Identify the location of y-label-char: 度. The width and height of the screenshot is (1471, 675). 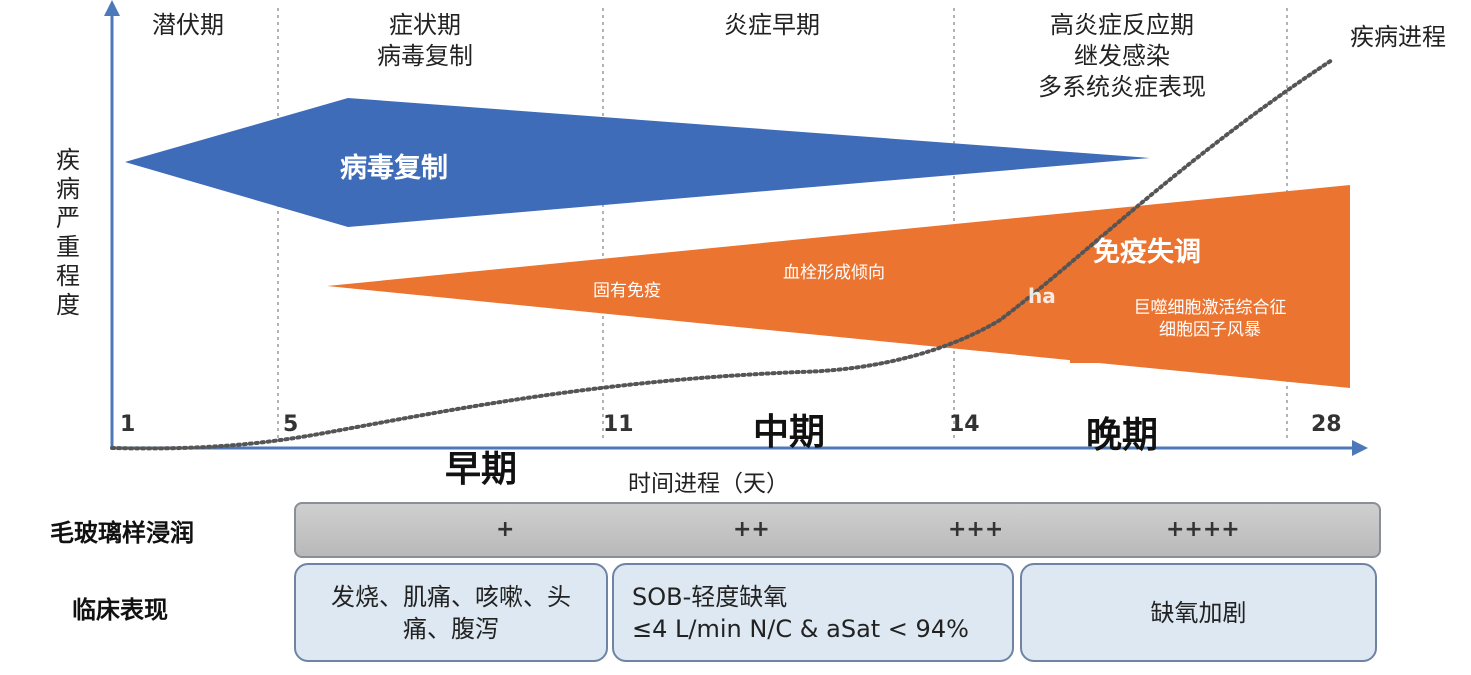
(68, 305).